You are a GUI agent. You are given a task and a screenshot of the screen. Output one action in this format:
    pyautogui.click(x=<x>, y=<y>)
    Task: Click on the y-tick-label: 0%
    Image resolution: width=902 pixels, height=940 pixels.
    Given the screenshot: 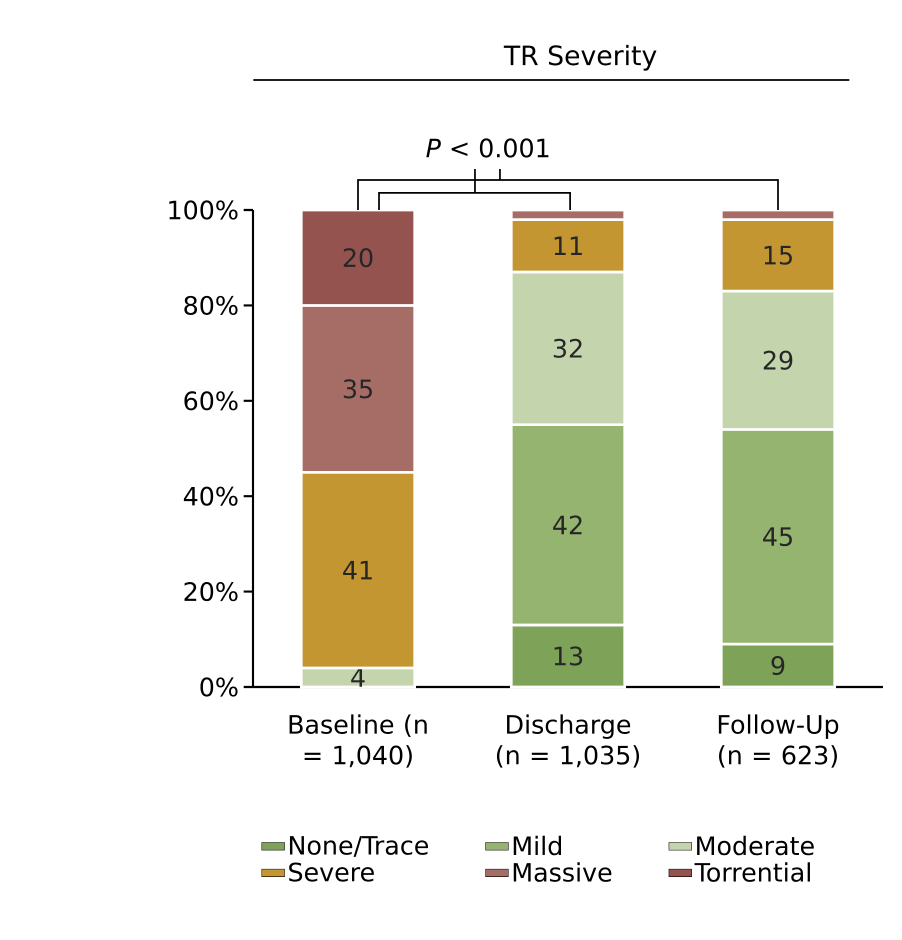 What is the action you would take?
    pyautogui.click(x=219, y=687)
    